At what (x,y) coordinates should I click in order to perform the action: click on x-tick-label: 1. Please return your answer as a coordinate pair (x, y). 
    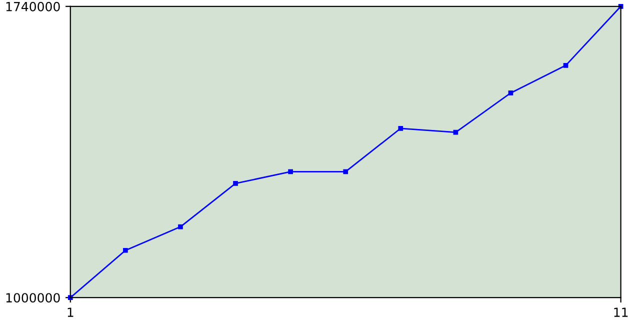
    Looking at the image, I should click on (71, 312).